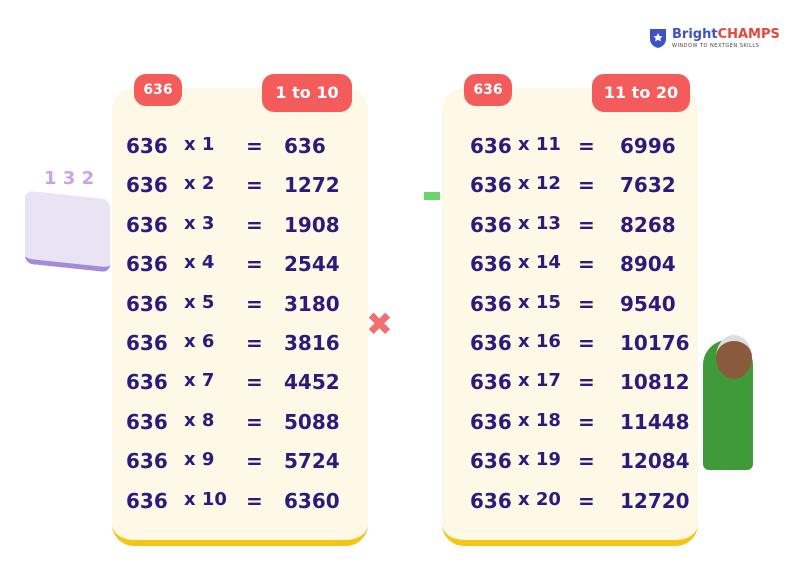 The width and height of the screenshot is (800, 563). Describe the element at coordinates (240, 504) in the screenshot. I see `table-row: 636 x 10 = 6360` at that location.